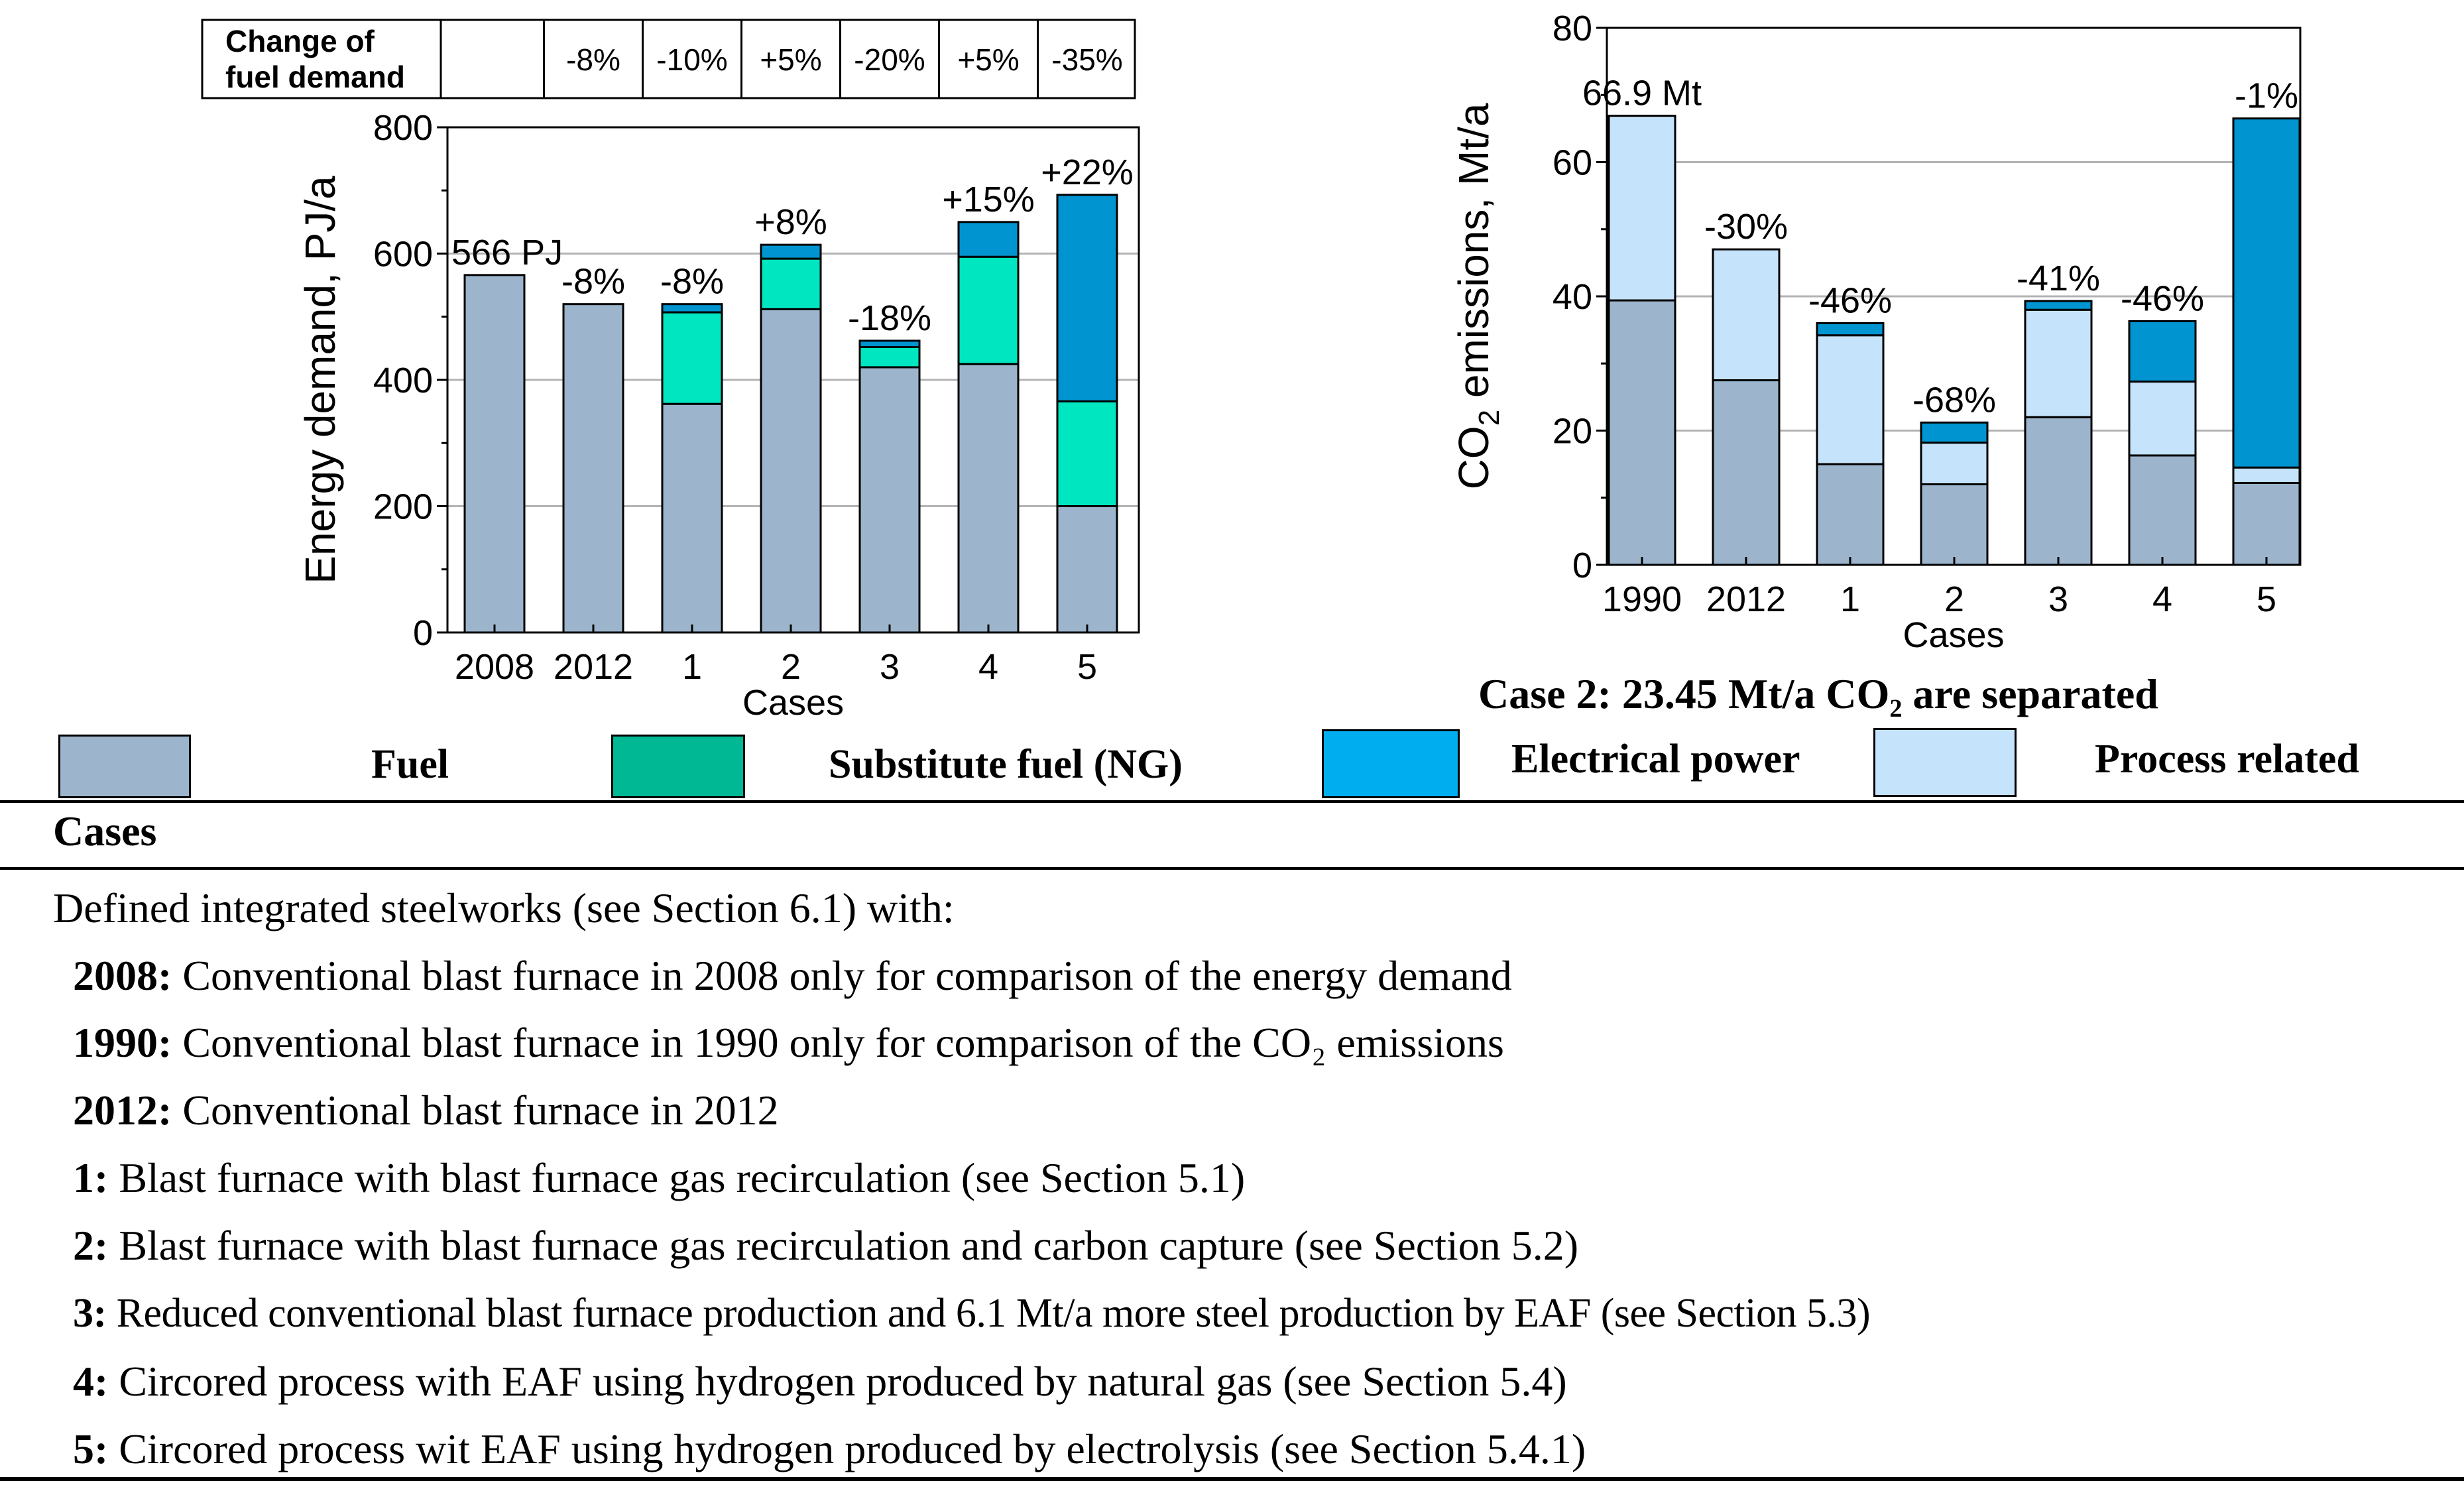 The width and height of the screenshot is (2464, 1491). I want to click on case-item-2012: 2012: Conventional blast furnace in 2012, so click(426, 1110).